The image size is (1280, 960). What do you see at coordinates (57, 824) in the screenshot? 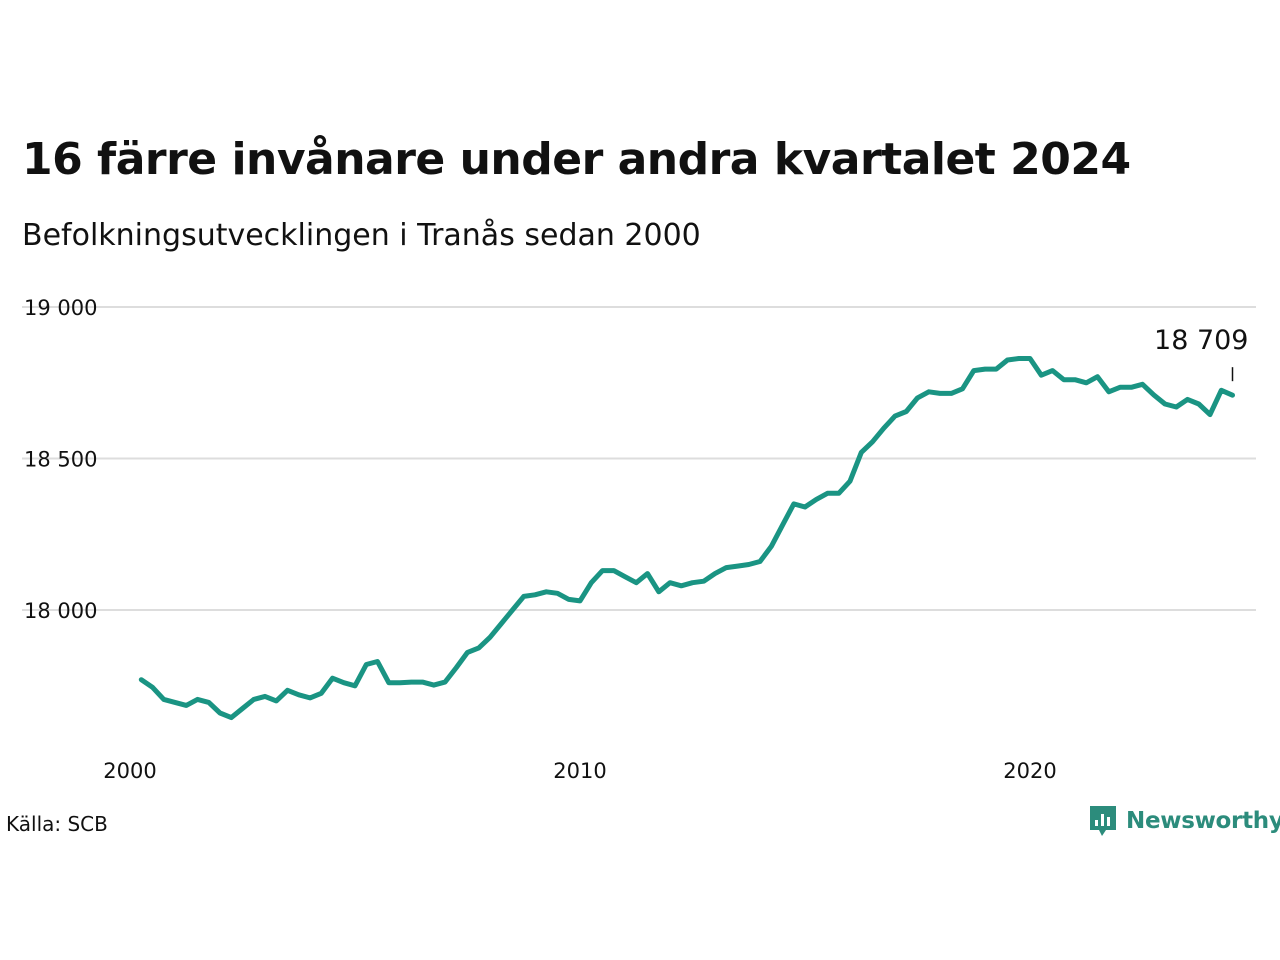
I see `source-label: Källa: SCB` at bounding box center [57, 824].